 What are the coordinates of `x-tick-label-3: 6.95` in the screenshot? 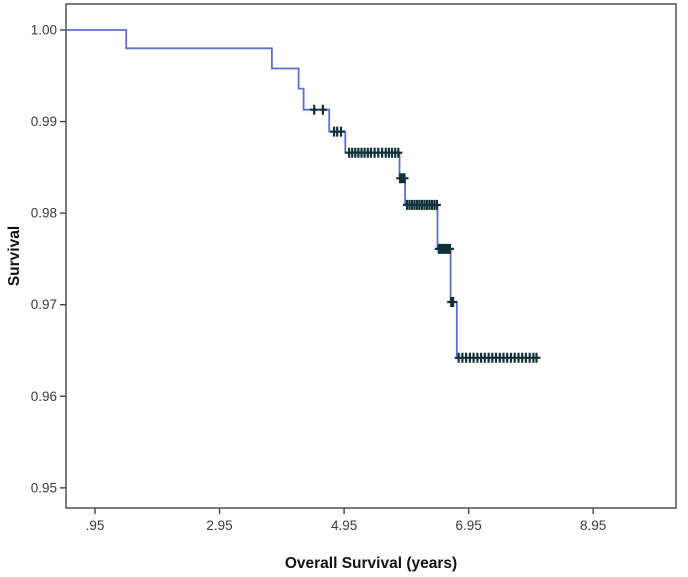 It's located at (468, 525).